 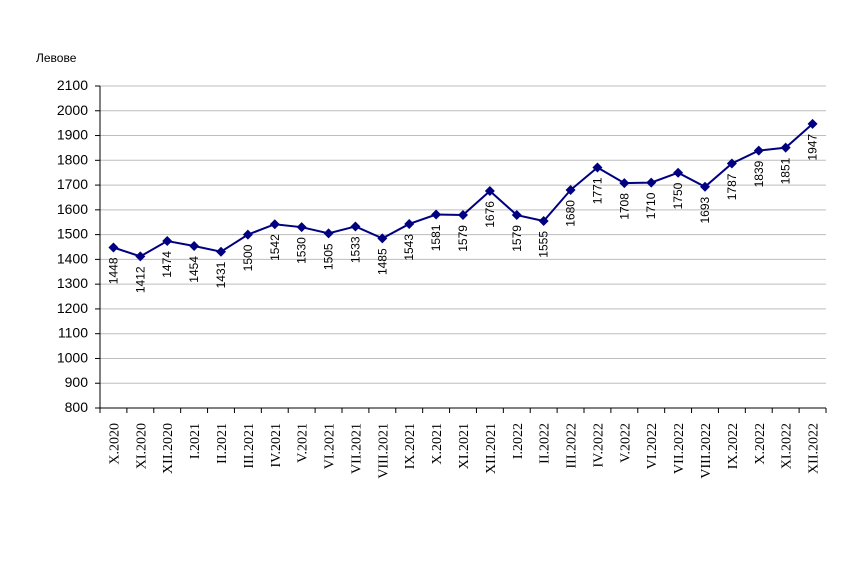 What do you see at coordinates (56, 58) in the screenshot?
I see `y-axis-label: Левове` at bounding box center [56, 58].